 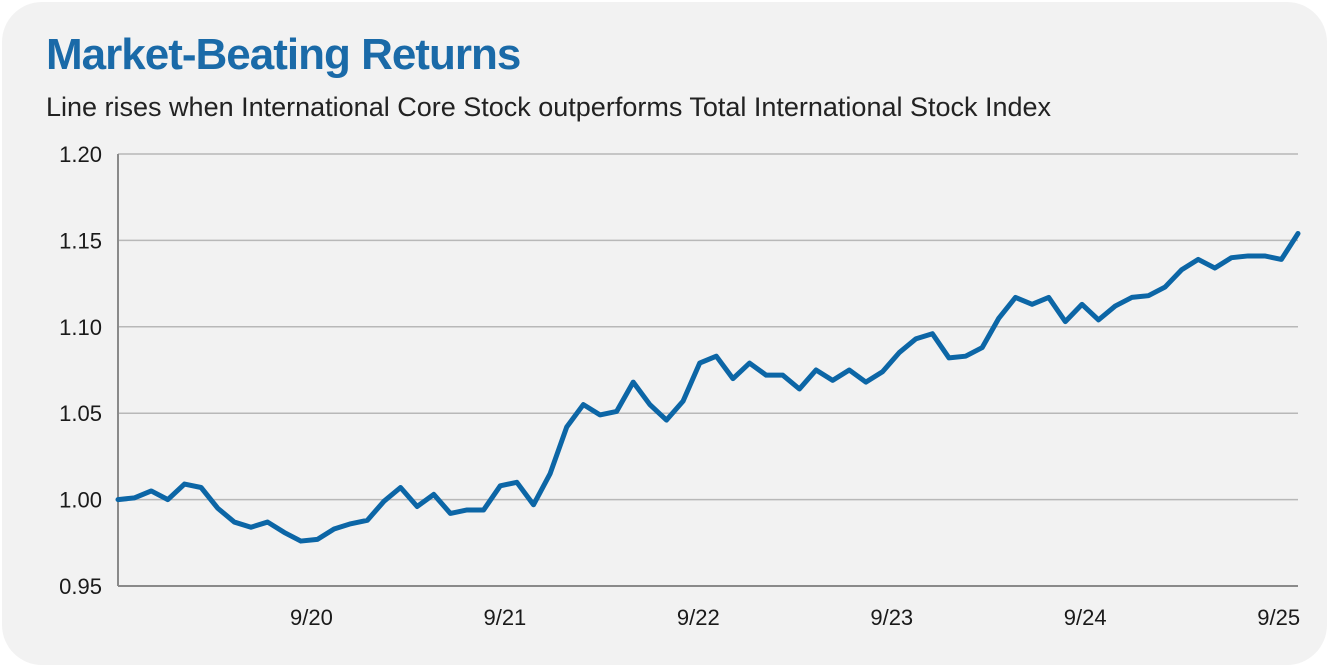 What do you see at coordinates (80, 370) in the screenshot?
I see `y-axis-ticks: 0.95 1.00 1.05 1.10 1.15 1.20` at bounding box center [80, 370].